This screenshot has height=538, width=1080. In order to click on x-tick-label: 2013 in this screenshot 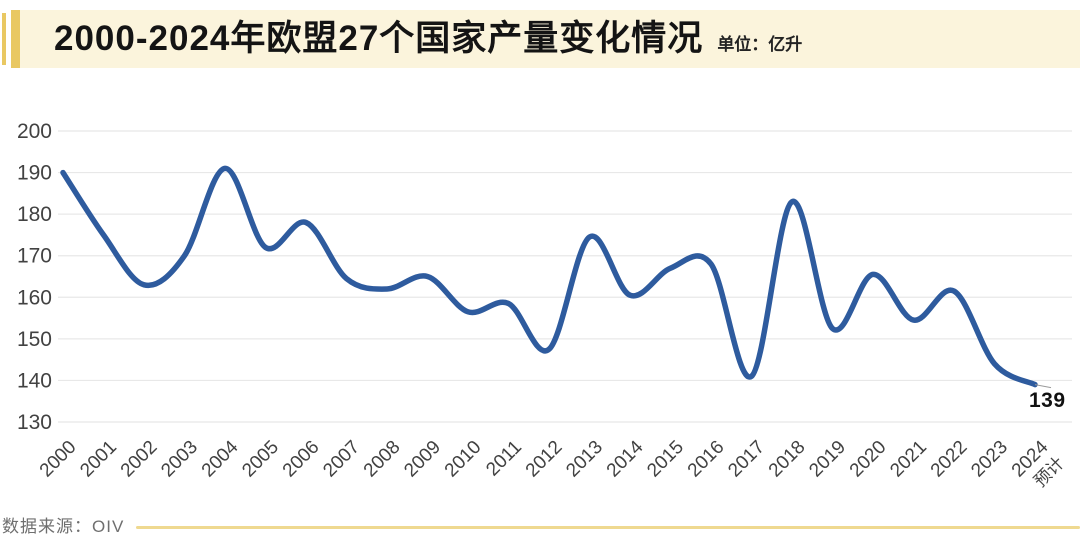, I will do `click(584, 459)`.